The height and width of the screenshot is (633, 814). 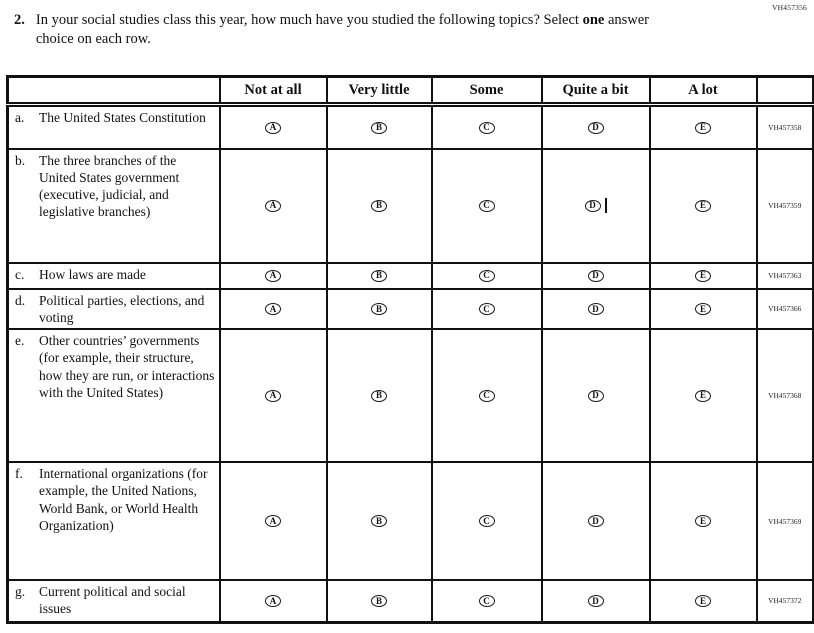 I want to click on text-cursor, so click(x=605, y=206).